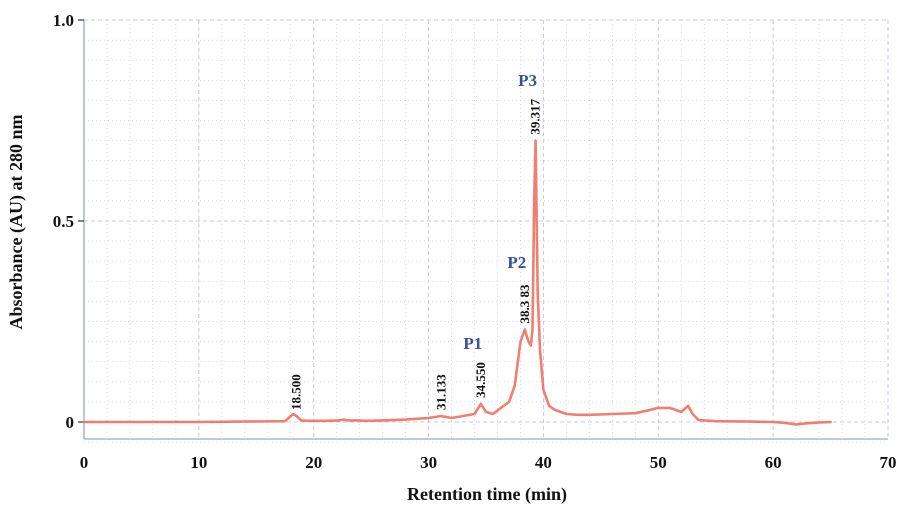 The height and width of the screenshot is (508, 908). I want to click on x-tick-label: 40, so click(543, 462).